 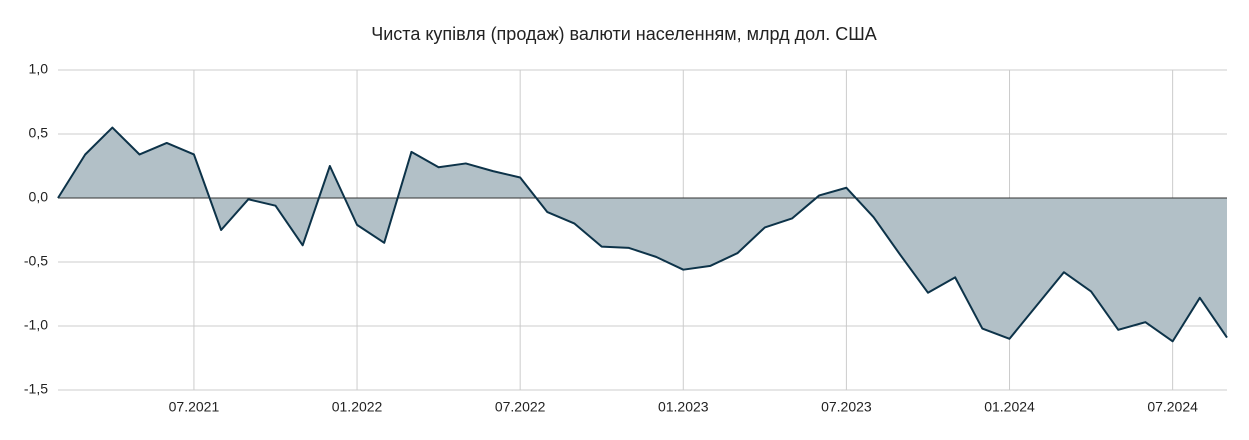 I want to click on x-tick-label: 07.2022, so click(x=520, y=407).